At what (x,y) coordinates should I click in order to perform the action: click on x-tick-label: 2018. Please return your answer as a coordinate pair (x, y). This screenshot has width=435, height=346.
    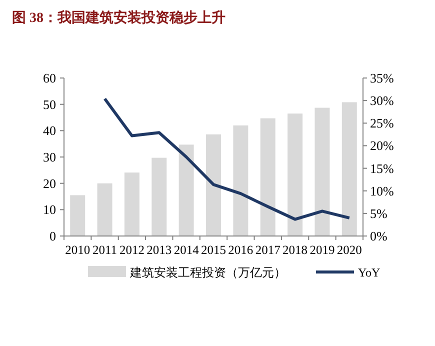
    Looking at the image, I should click on (295, 250).